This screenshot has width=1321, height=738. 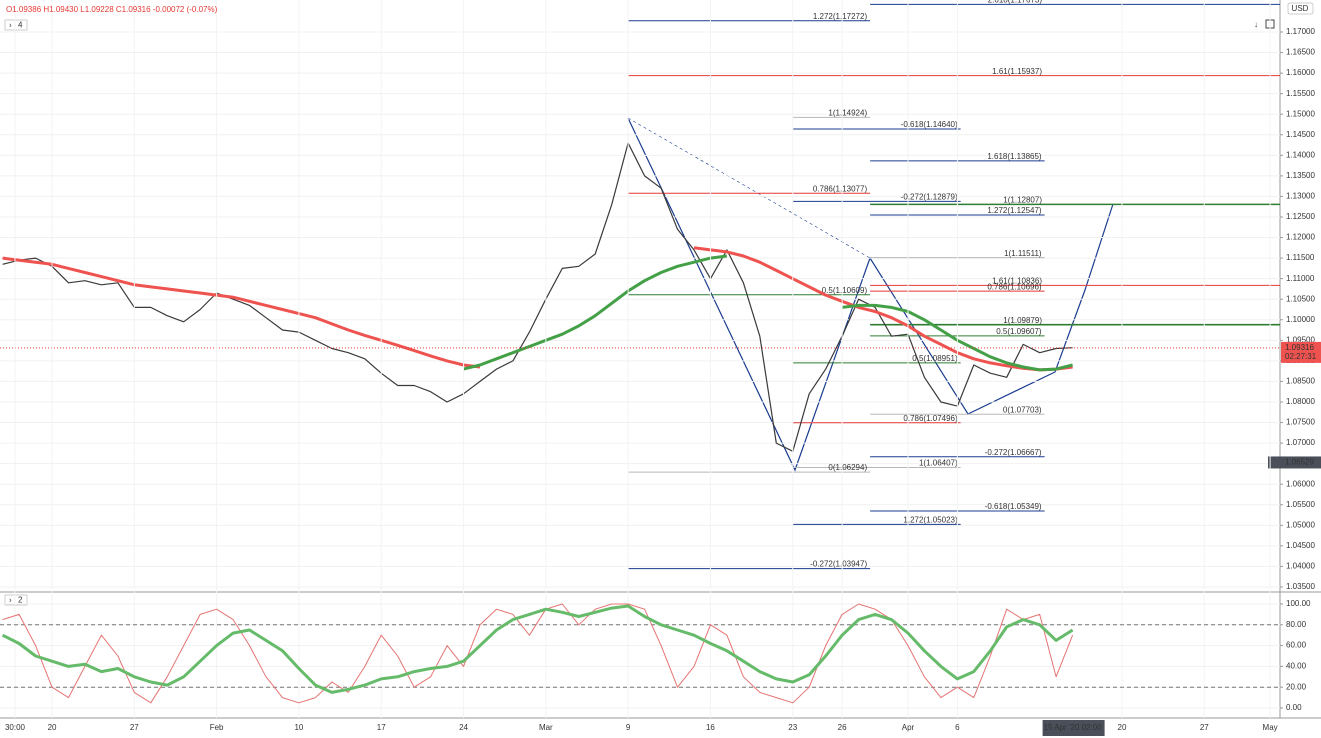 What do you see at coordinates (546, 727) in the screenshot?
I see `x-tick-label: Mar` at bounding box center [546, 727].